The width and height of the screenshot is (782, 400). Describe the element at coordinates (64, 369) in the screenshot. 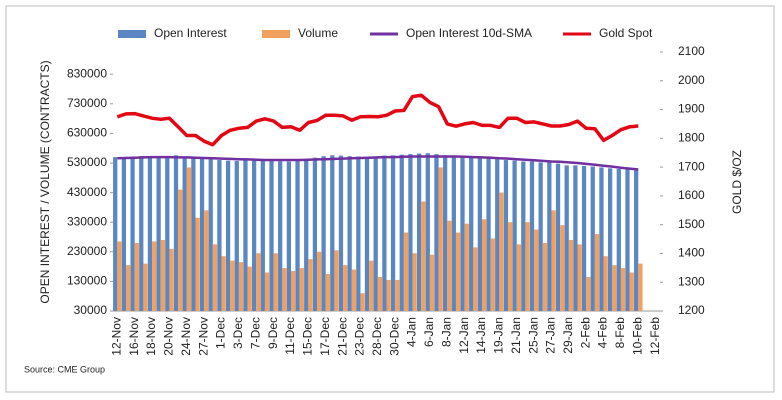

I see `source-note: Source: CME Group` at that location.